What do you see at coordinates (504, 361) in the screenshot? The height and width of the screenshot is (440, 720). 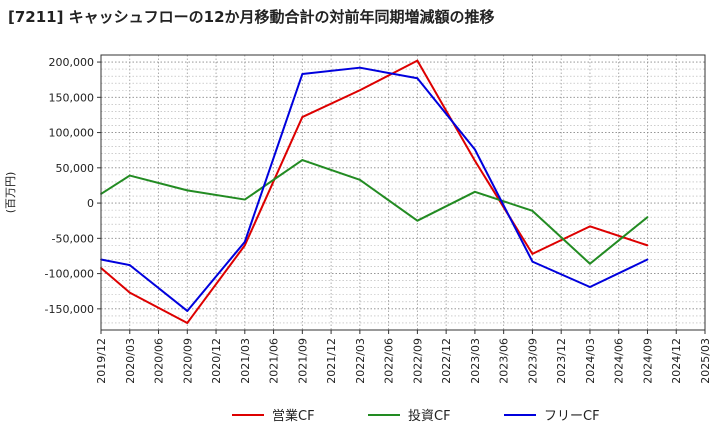 I see `x-tick-label: 2023/06` at bounding box center [504, 361].